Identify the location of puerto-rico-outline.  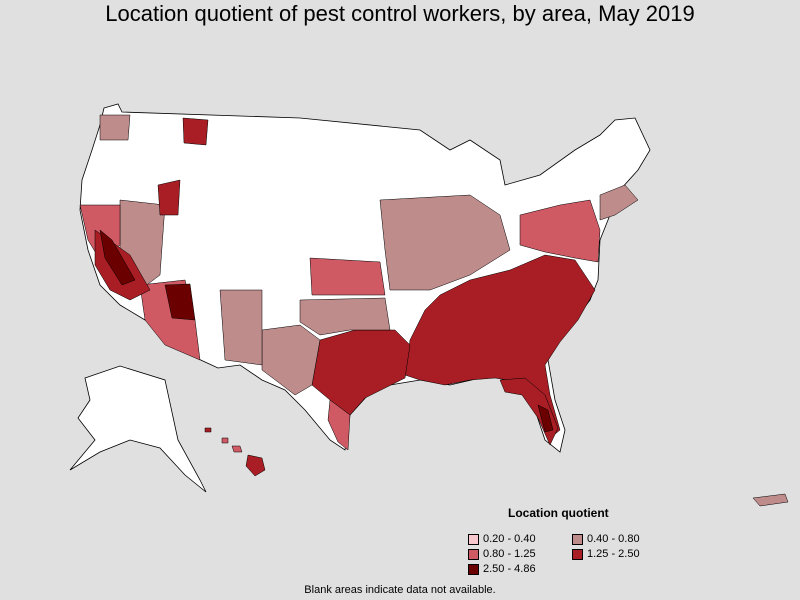
(770, 500).